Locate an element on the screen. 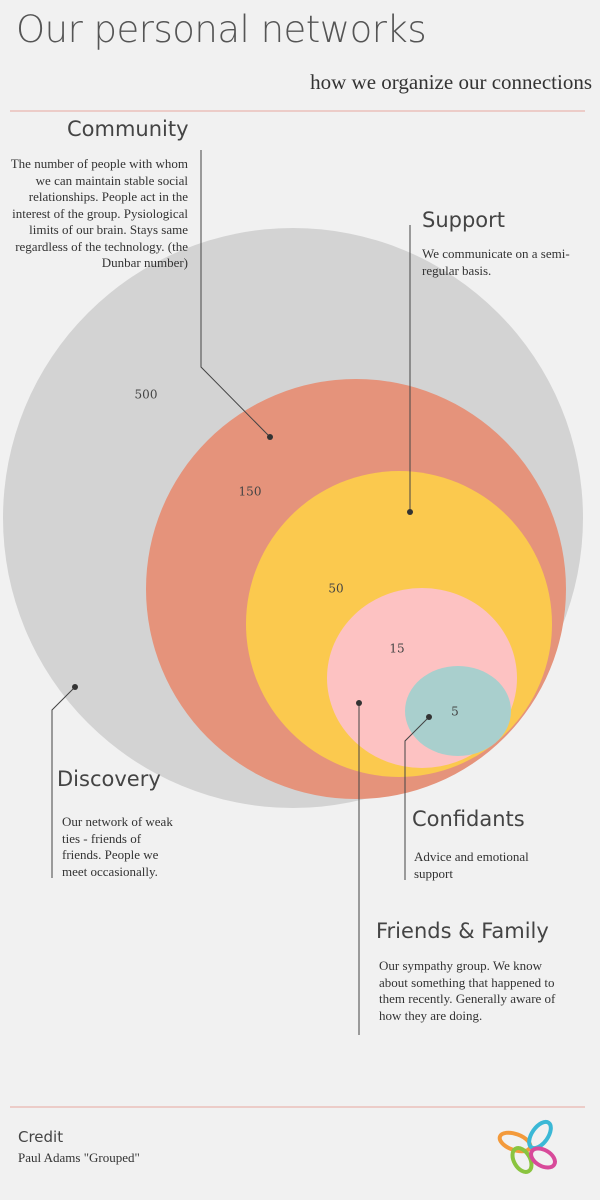 This screenshot has width=600, height=1200. callout-dots is located at coordinates (252, 577).